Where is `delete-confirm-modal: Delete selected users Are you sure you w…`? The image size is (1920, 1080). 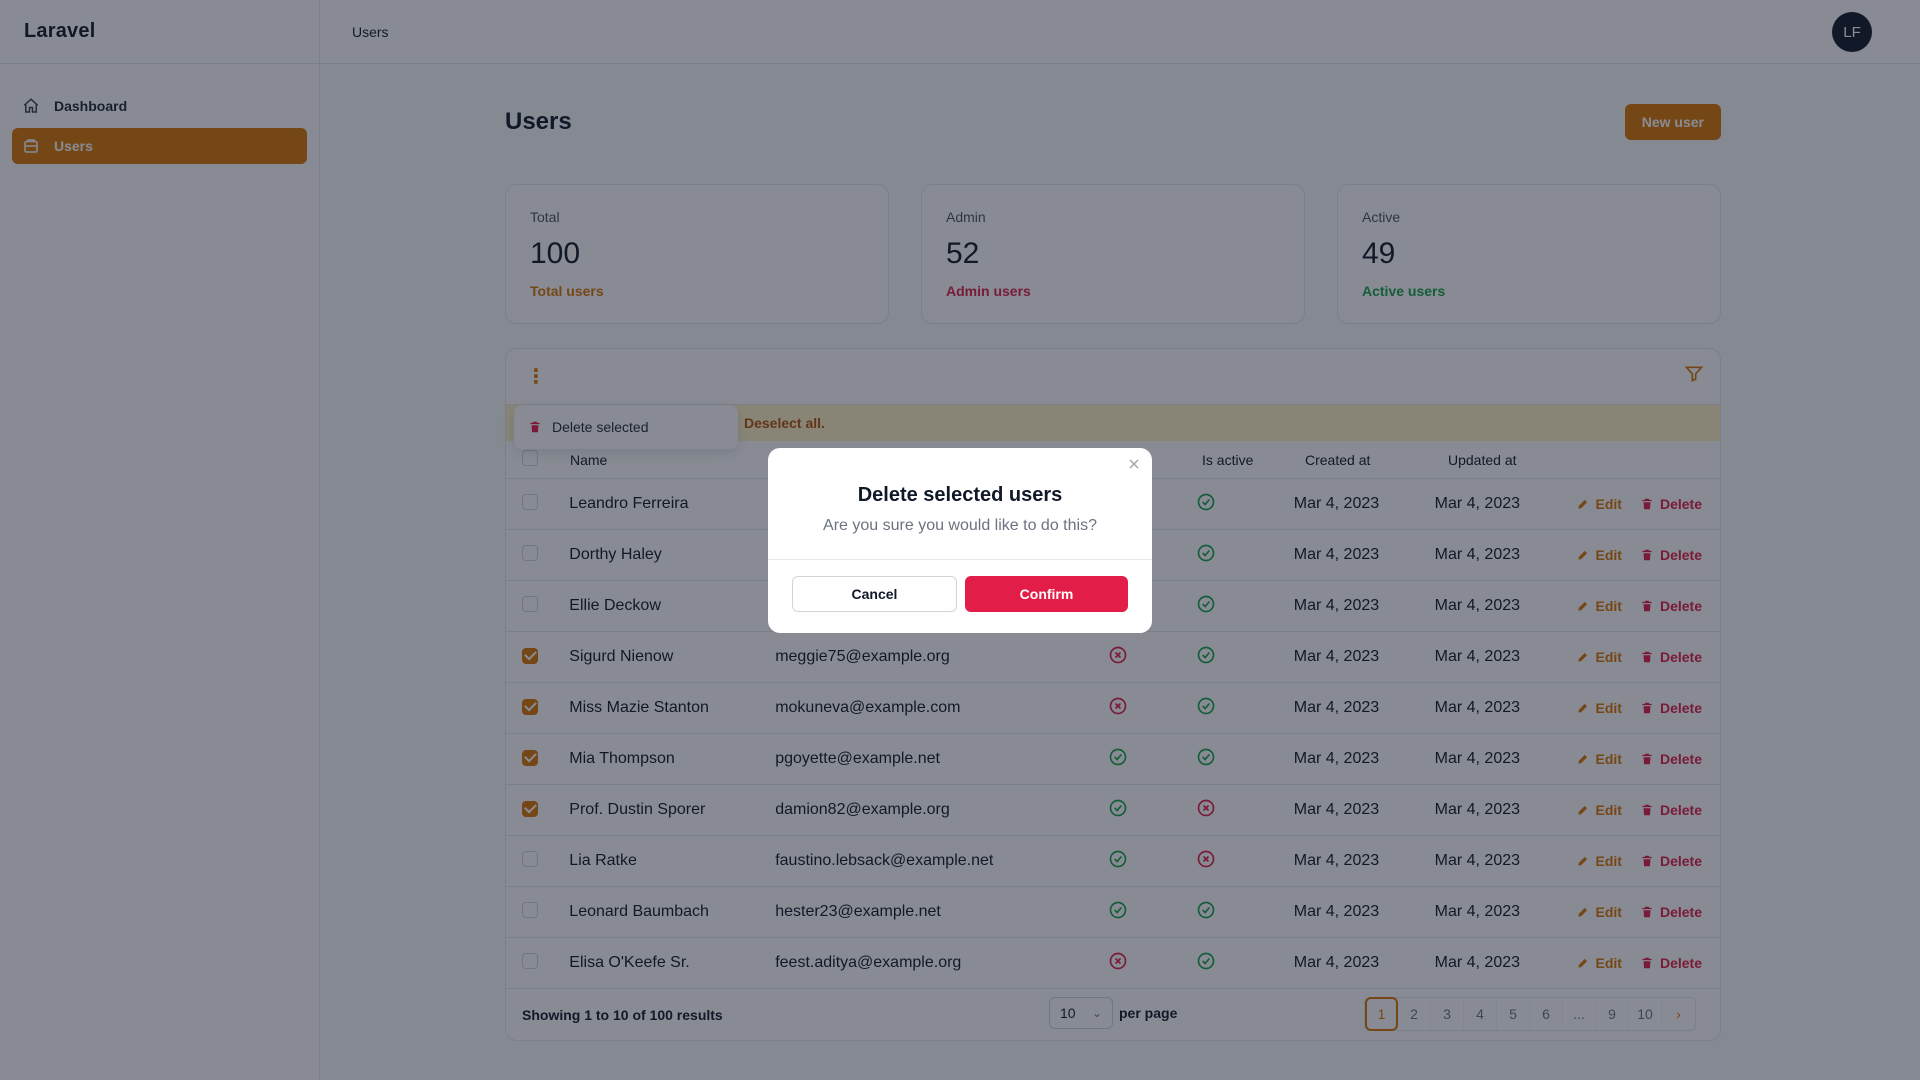
delete-confirm-modal: Delete selected users Are you sure you w… is located at coordinates (960, 540).